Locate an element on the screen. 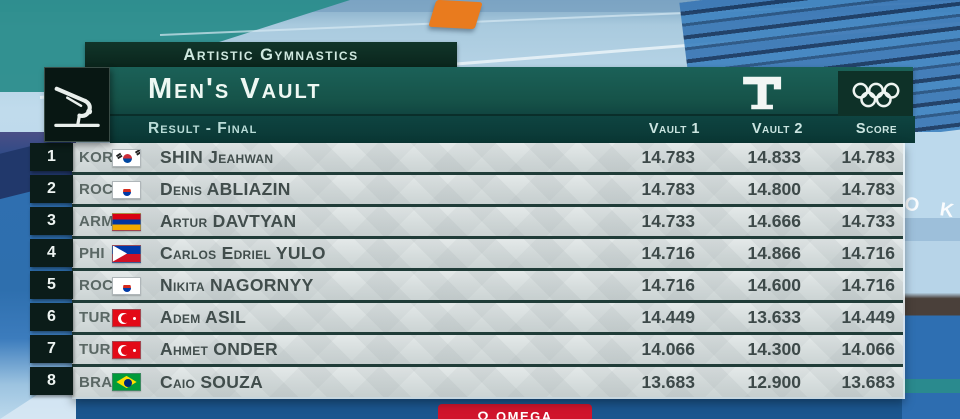 This screenshot has width=960, height=419. omega-timing-logo: Ω OMEGA is located at coordinates (515, 411).